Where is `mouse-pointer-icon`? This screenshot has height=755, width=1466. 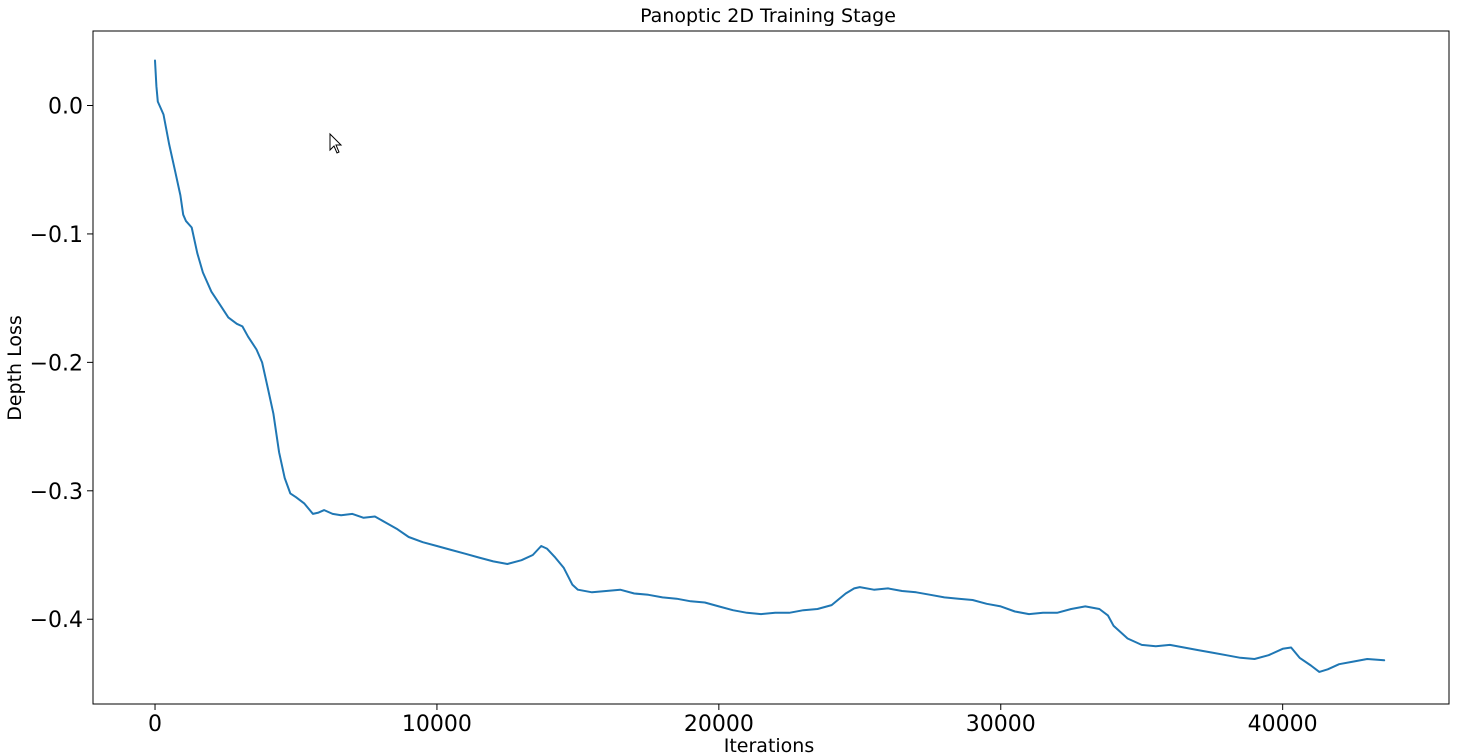
mouse-pointer-icon is located at coordinates (336, 143).